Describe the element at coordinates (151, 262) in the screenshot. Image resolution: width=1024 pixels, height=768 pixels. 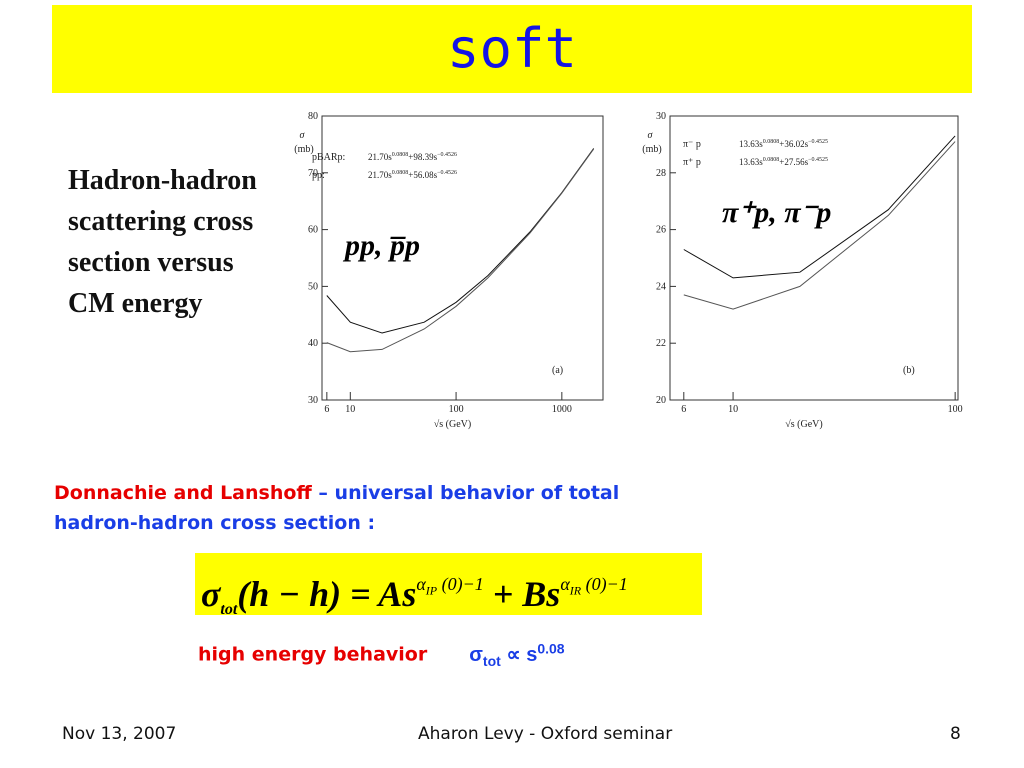
I see `side-line: section versus` at that location.